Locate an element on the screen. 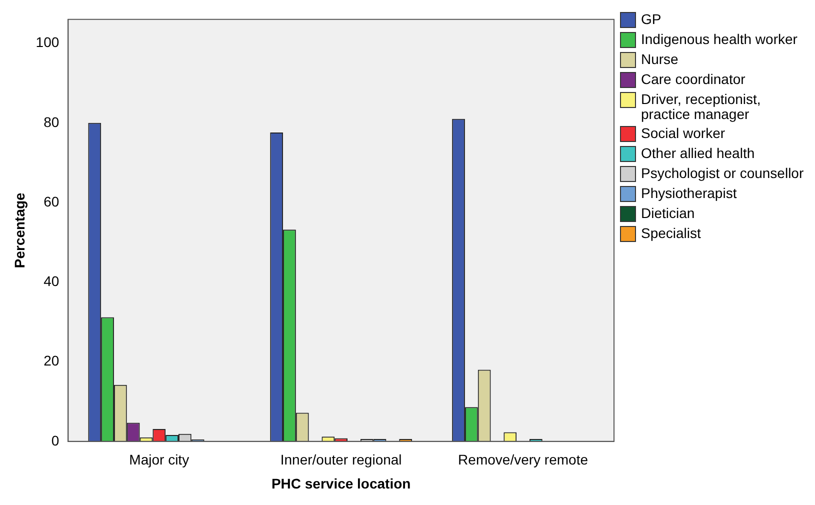 This screenshot has height=505, width=815. y-tick-label: 60 is located at coordinates (52, 201).